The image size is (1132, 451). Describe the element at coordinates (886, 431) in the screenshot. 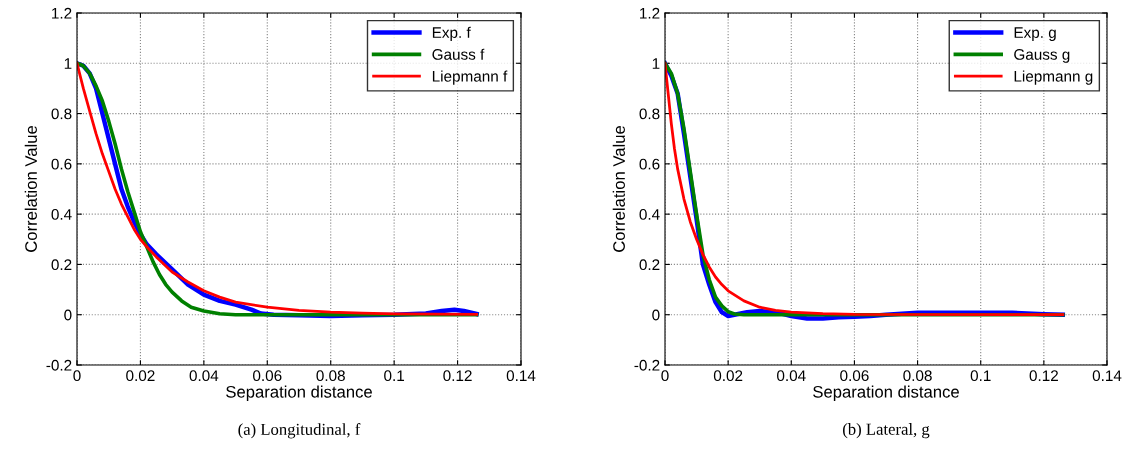

I see `text: (b) Lateral, g` at that location.